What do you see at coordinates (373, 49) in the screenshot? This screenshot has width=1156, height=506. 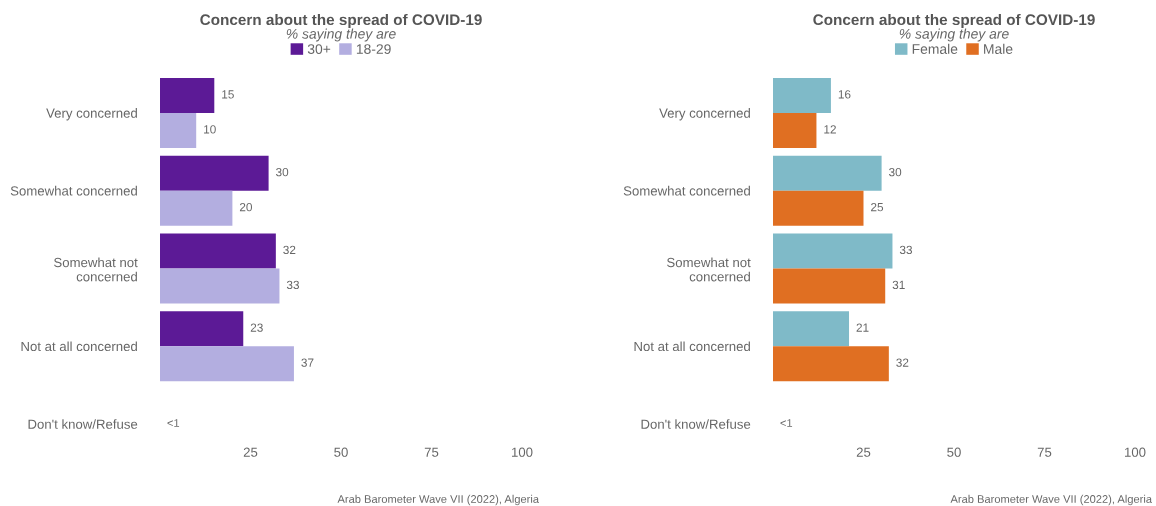 I see `legend-label: 18-29` at bounding box center [373, 49].